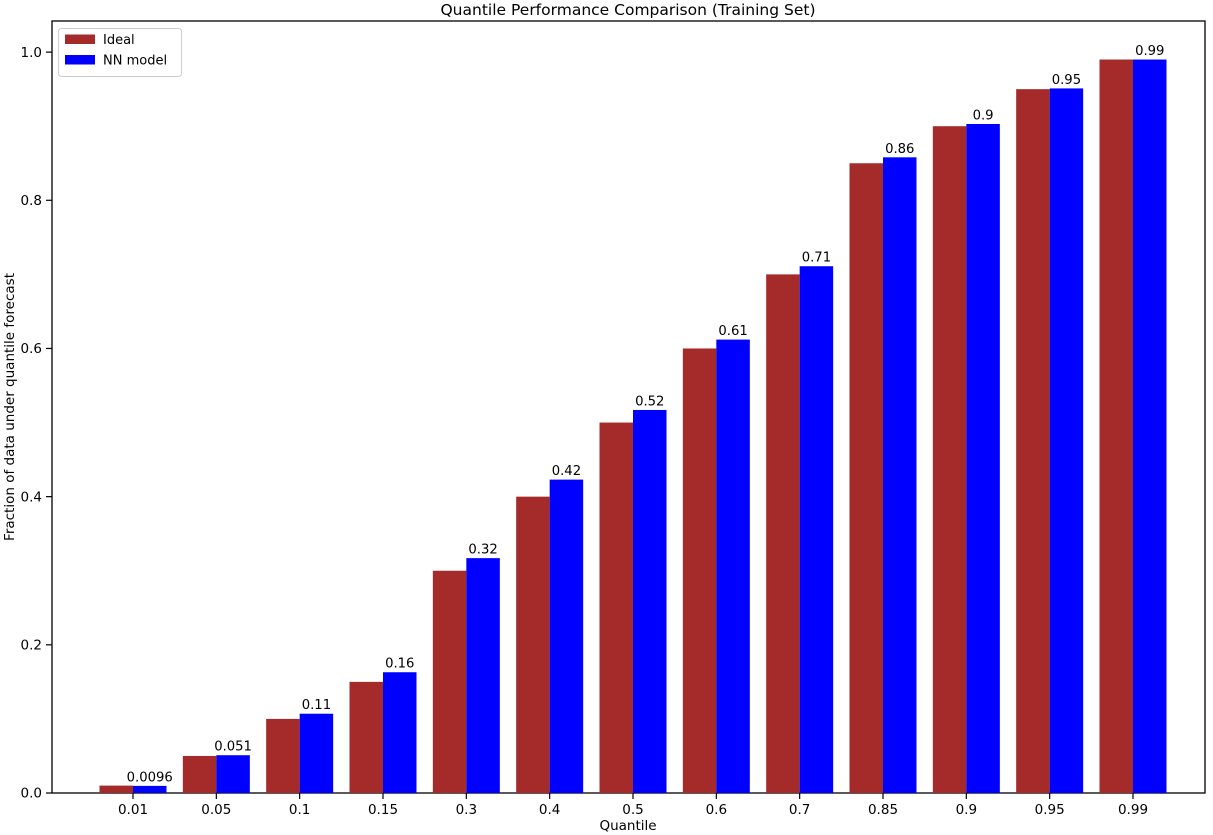  What do you see at coordinates (1050, 810) in the screenshot?
I see `x-tick-label: 0.95` at bounding box center [1050, 810].